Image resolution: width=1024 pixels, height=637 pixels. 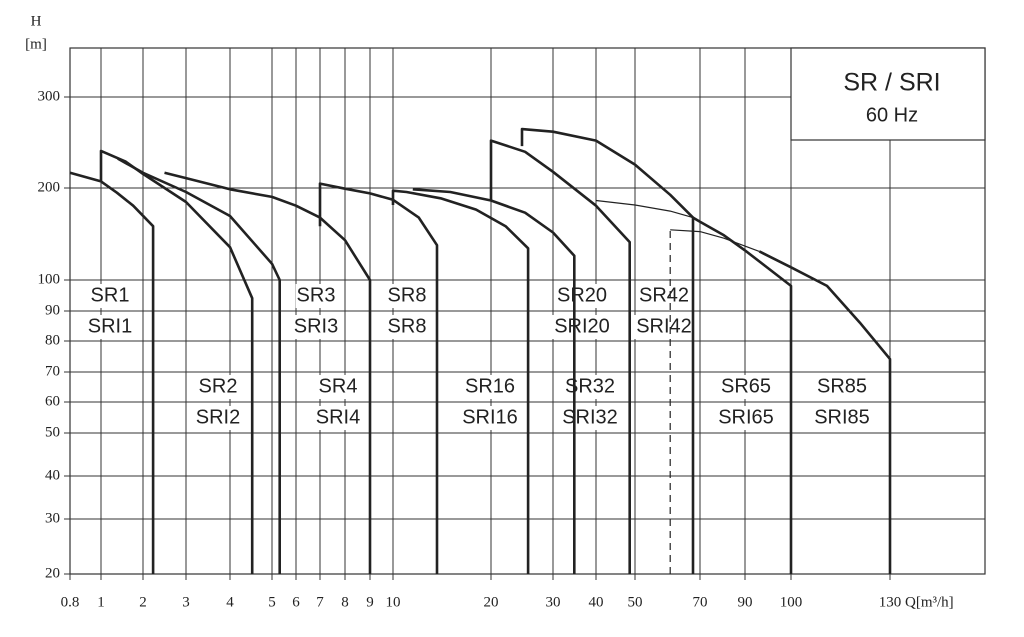 I want to click on pump-label: SRI20, so click(x=582, y=326).